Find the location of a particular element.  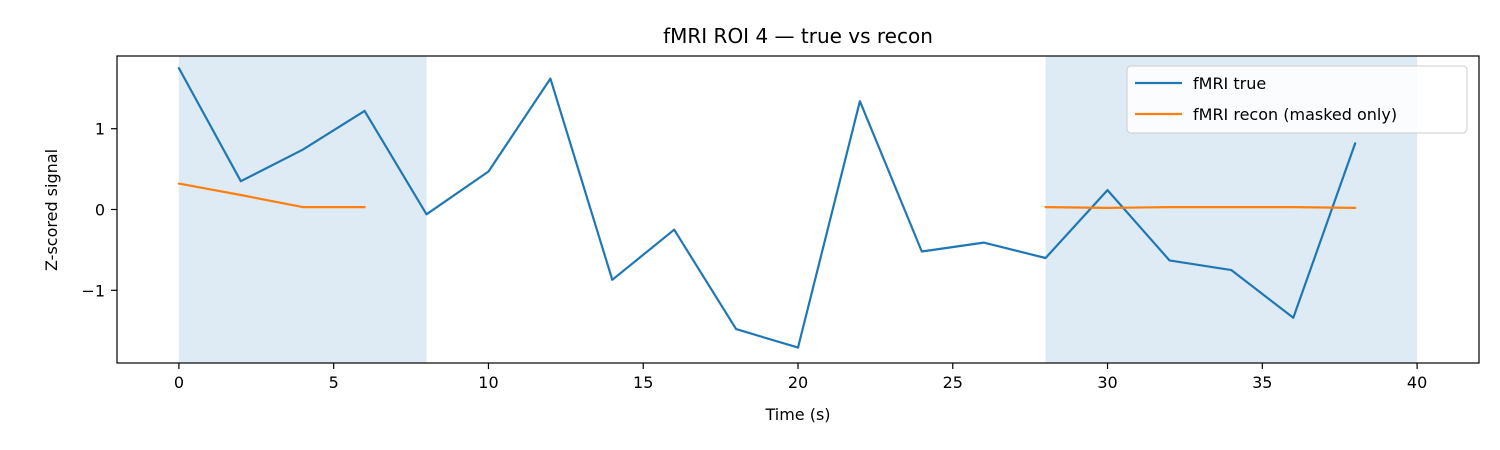

x-axis-label: Time (s) is located at coordinates (797, 414).